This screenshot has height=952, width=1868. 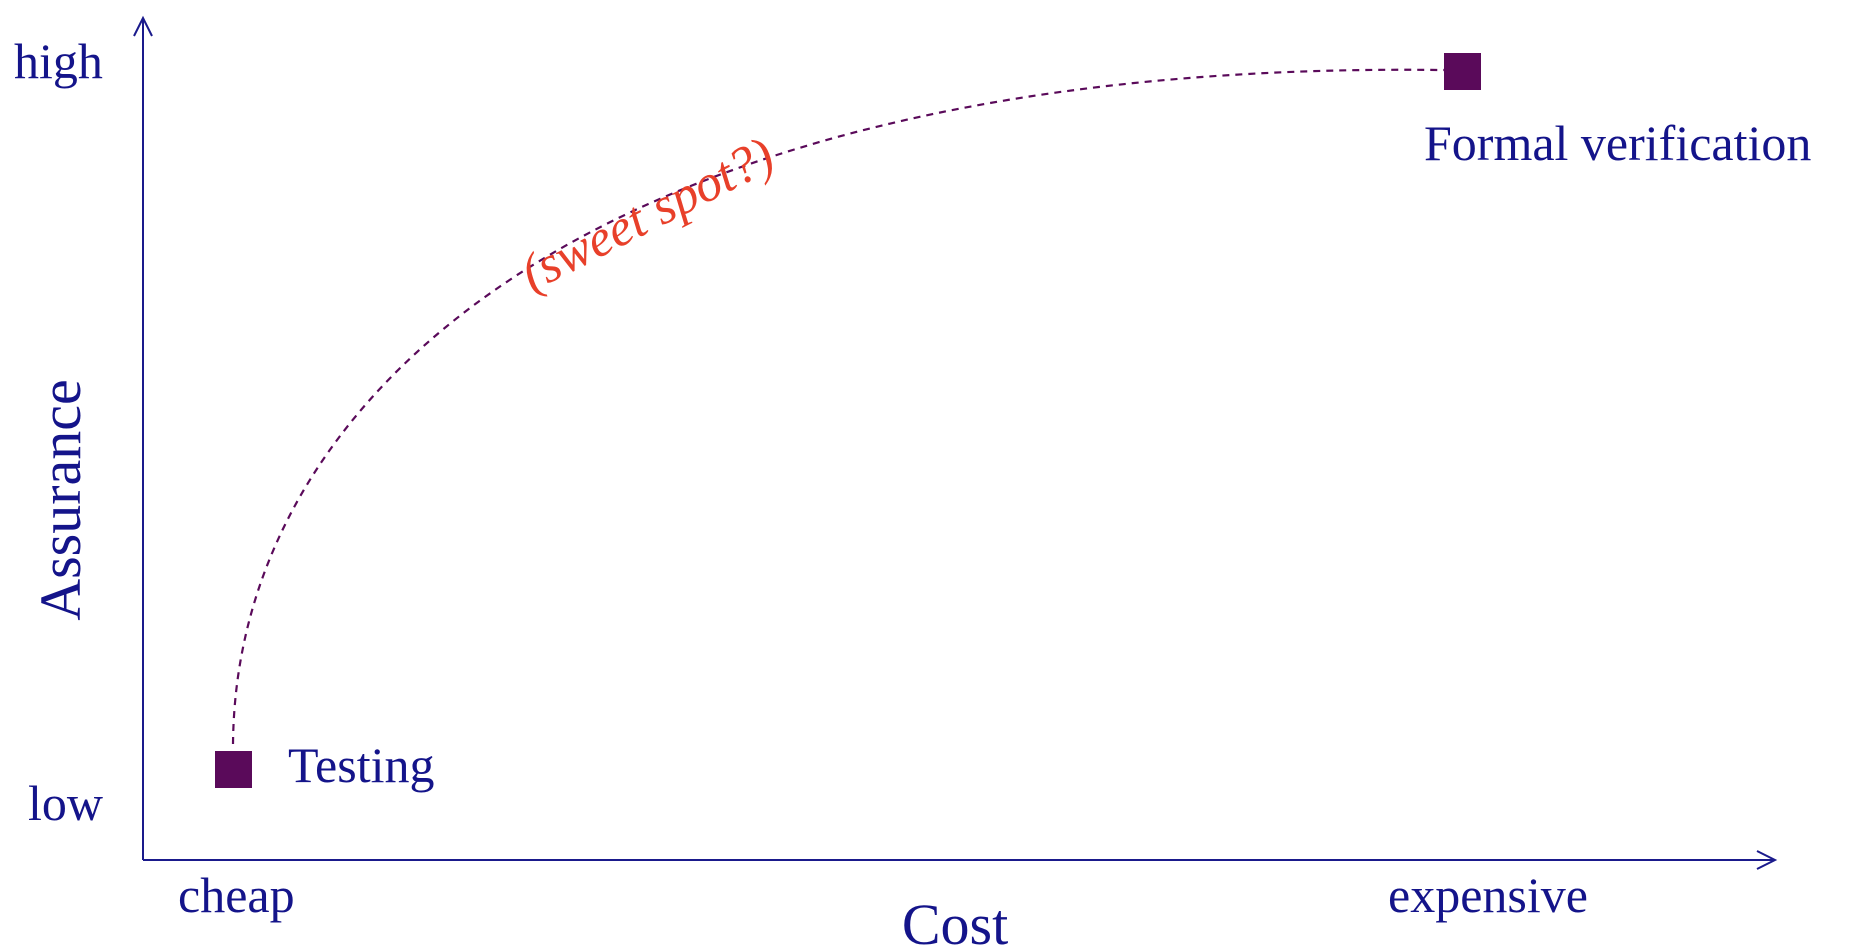 What do you see at coordinates (1488, 895) in the screenshot?
I see `x-high-label: expensive` at bounding box center [1488, 895].